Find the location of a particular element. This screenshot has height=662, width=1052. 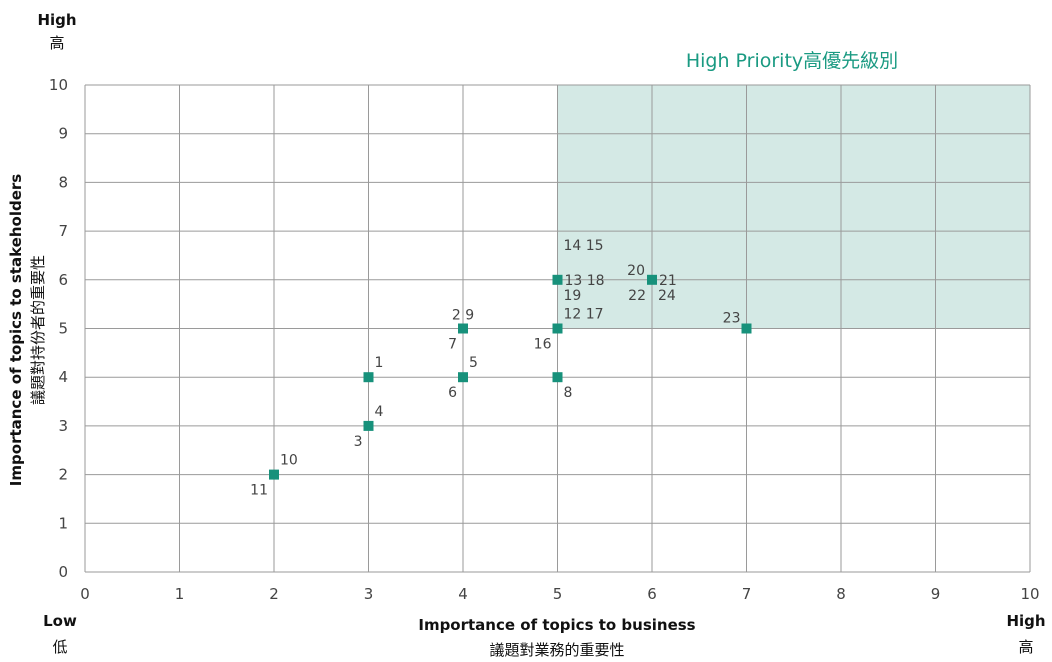

point-label: 16 is located at coordinates (543, 345).